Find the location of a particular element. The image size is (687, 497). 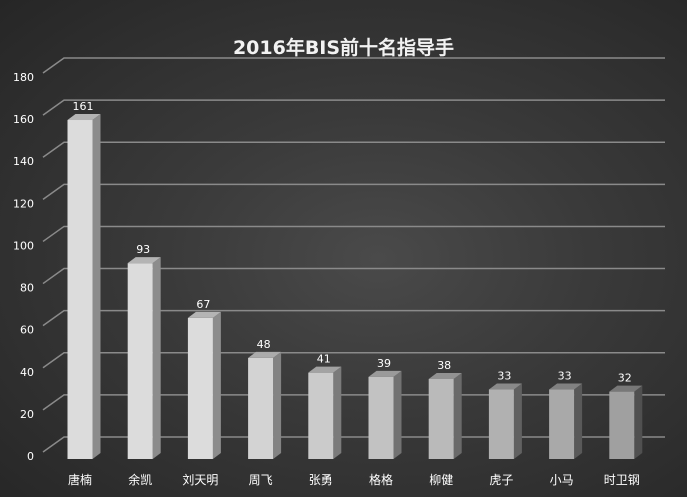

data-label: 67 is located at coordinates (203, 304).